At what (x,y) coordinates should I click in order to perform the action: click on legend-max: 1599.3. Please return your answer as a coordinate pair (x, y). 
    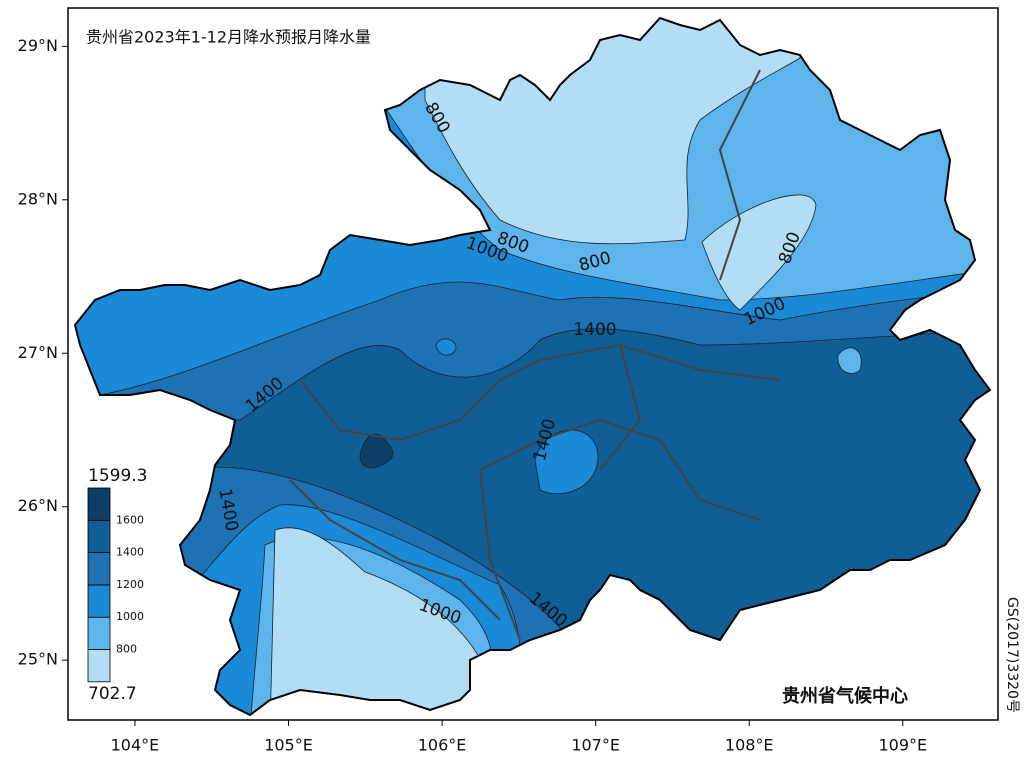
    Looking at the image, I should click on (117, 476).